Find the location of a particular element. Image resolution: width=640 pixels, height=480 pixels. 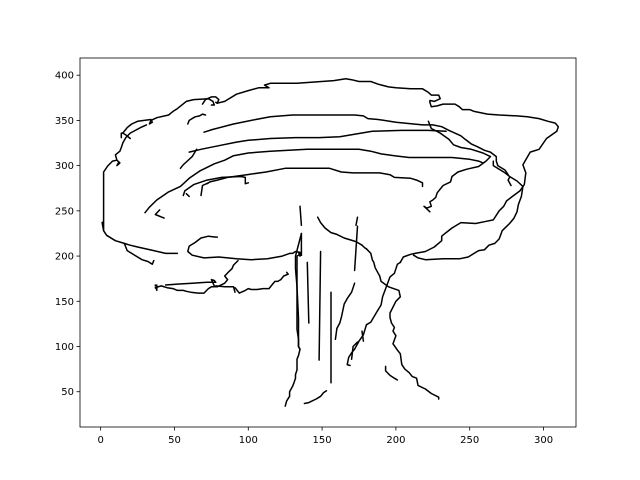

y-tick-label: 50 is located at coordinates (67, 392).